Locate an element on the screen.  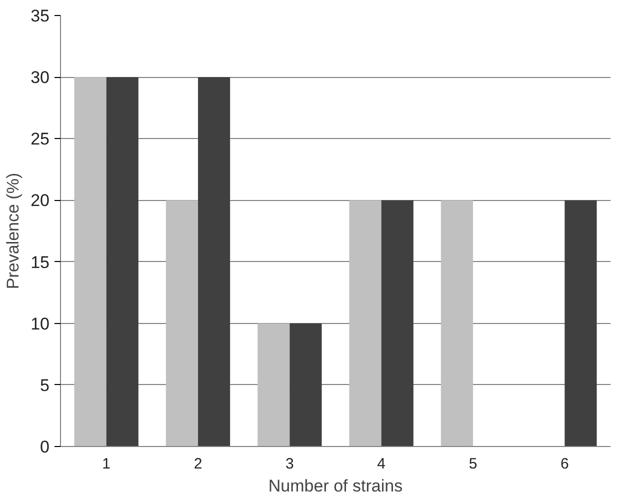
y-tick-label: 20 is located at coordinates (40, 200).